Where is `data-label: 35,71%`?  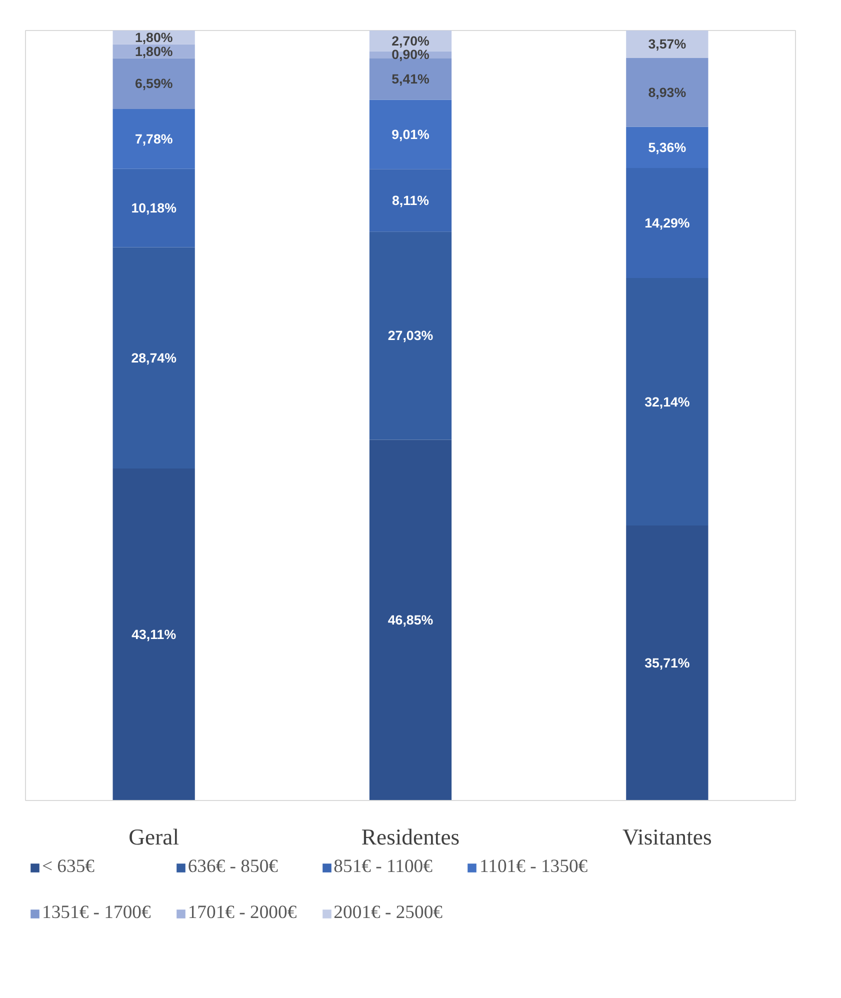
data-label: 35,71% is located at coordinates (667, 663).